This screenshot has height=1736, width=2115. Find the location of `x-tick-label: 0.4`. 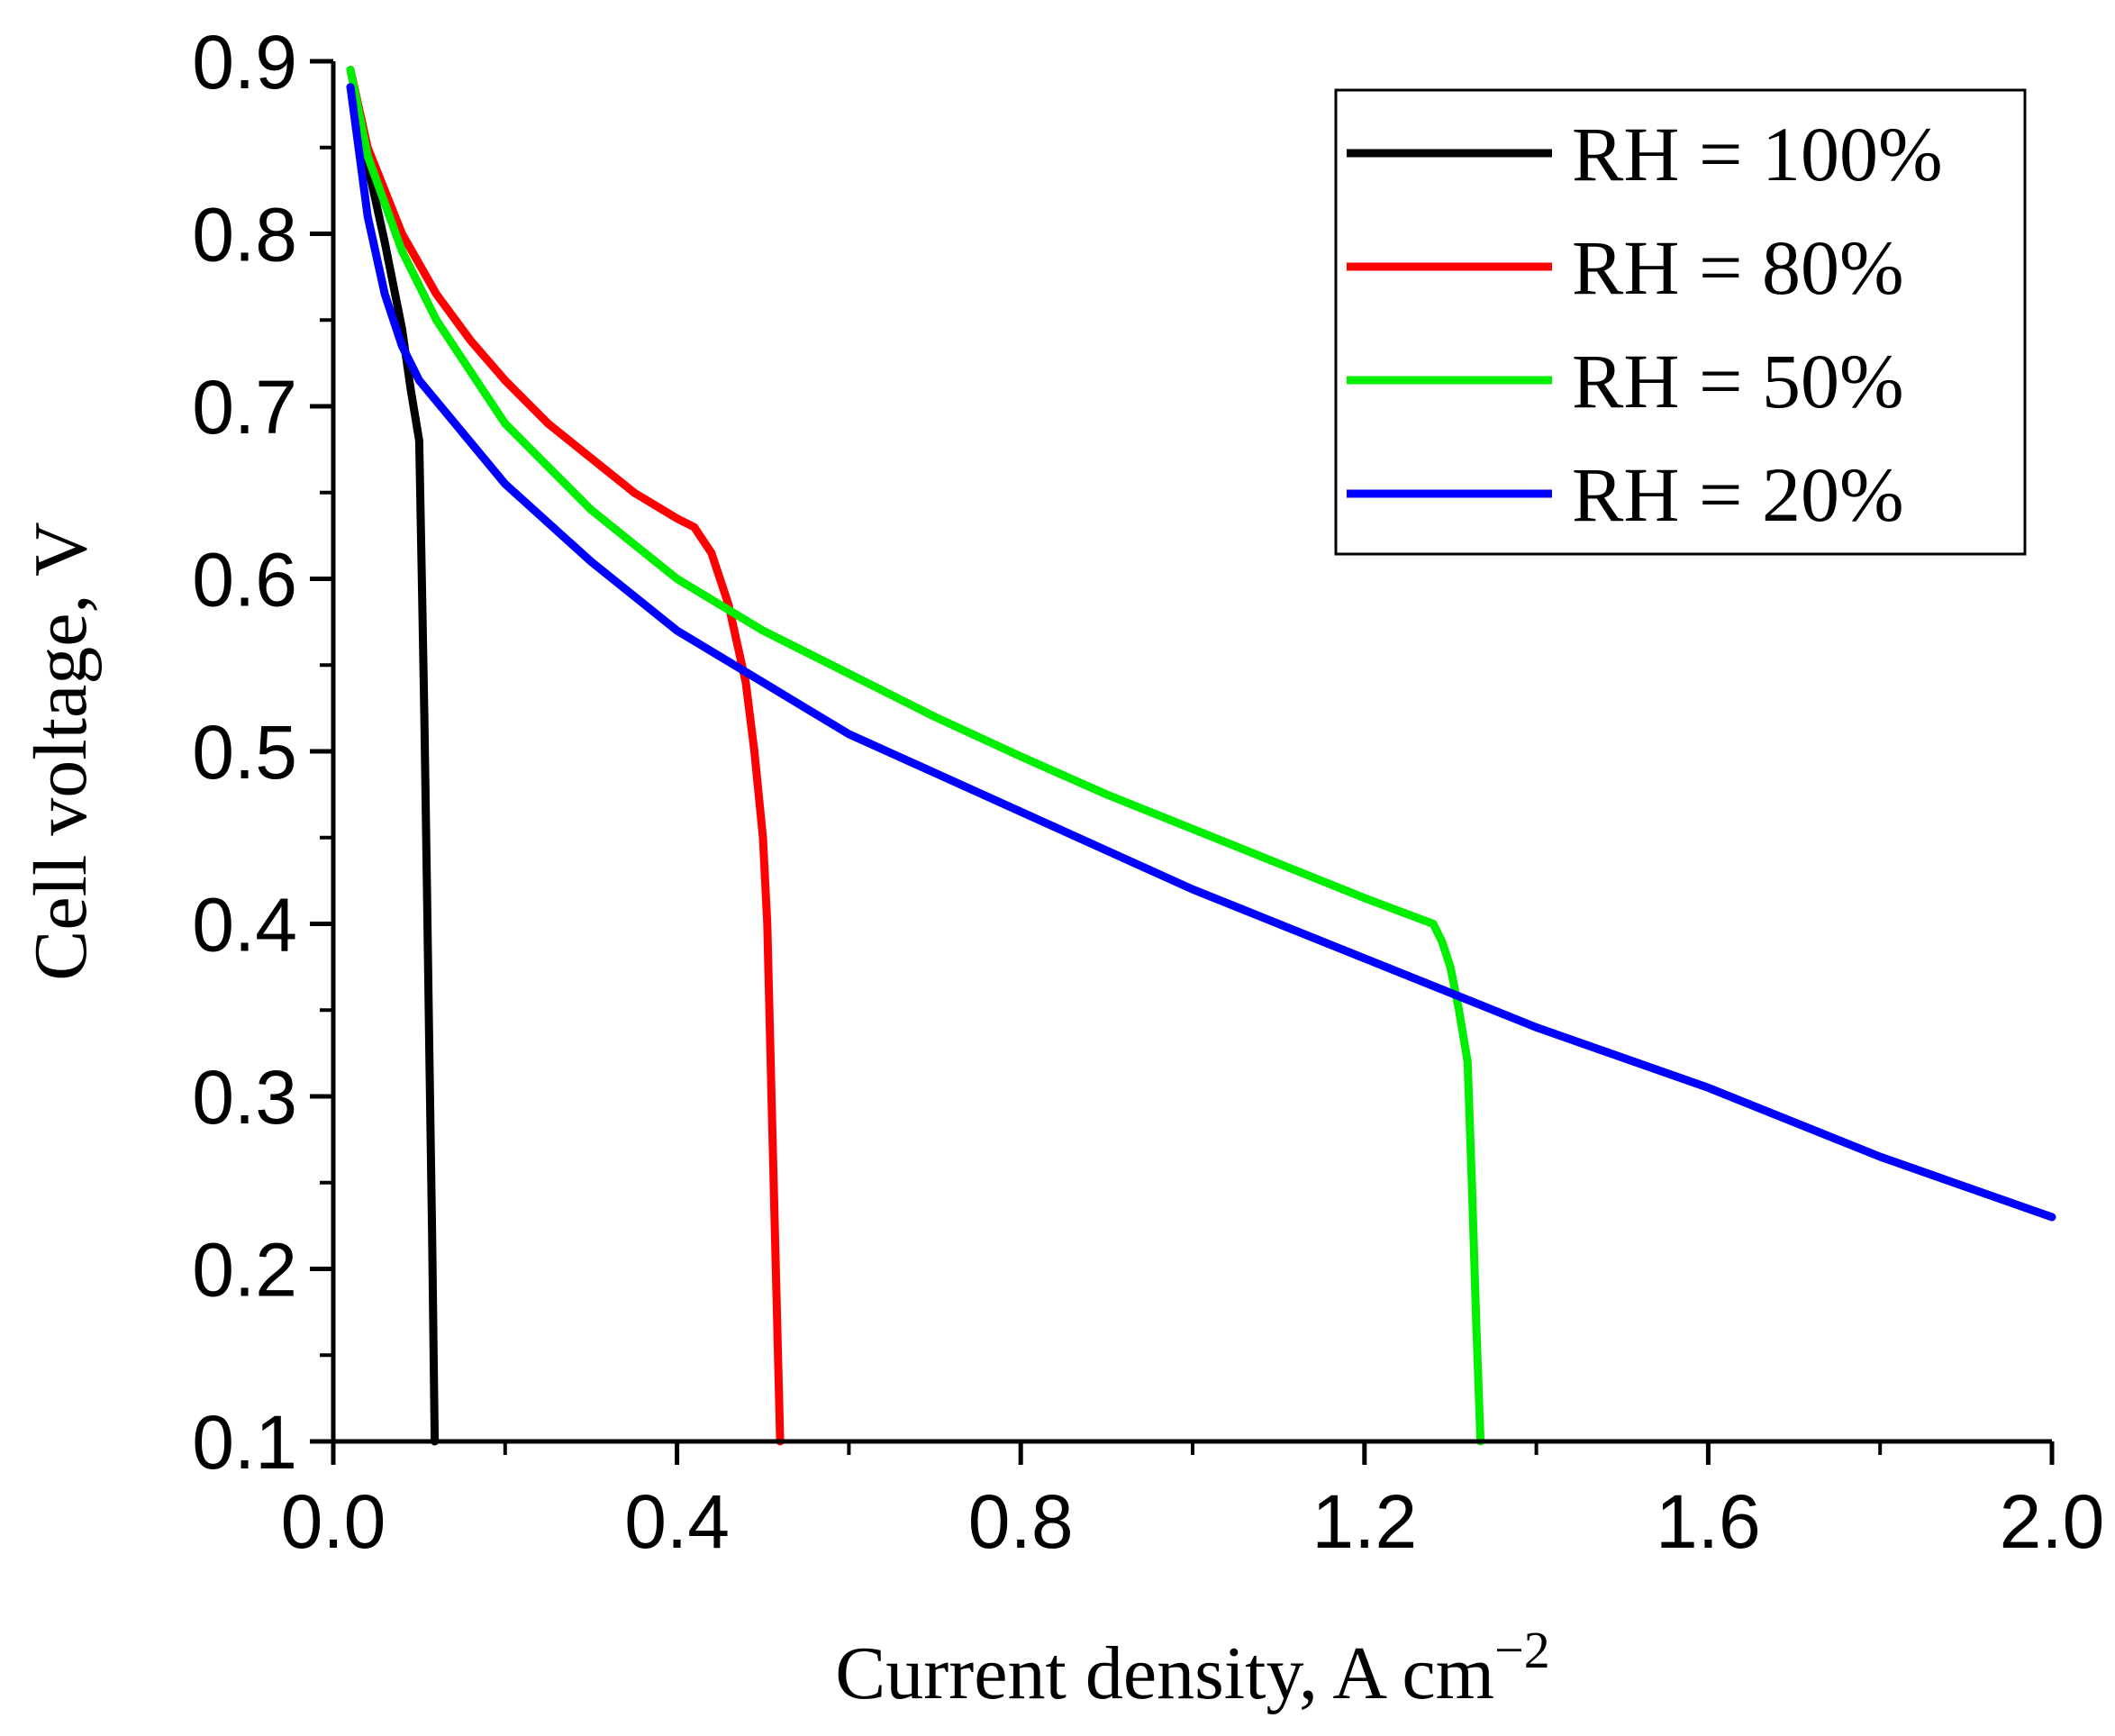

x-tick-label: 0.4 is located at coordinates (677, 1521).